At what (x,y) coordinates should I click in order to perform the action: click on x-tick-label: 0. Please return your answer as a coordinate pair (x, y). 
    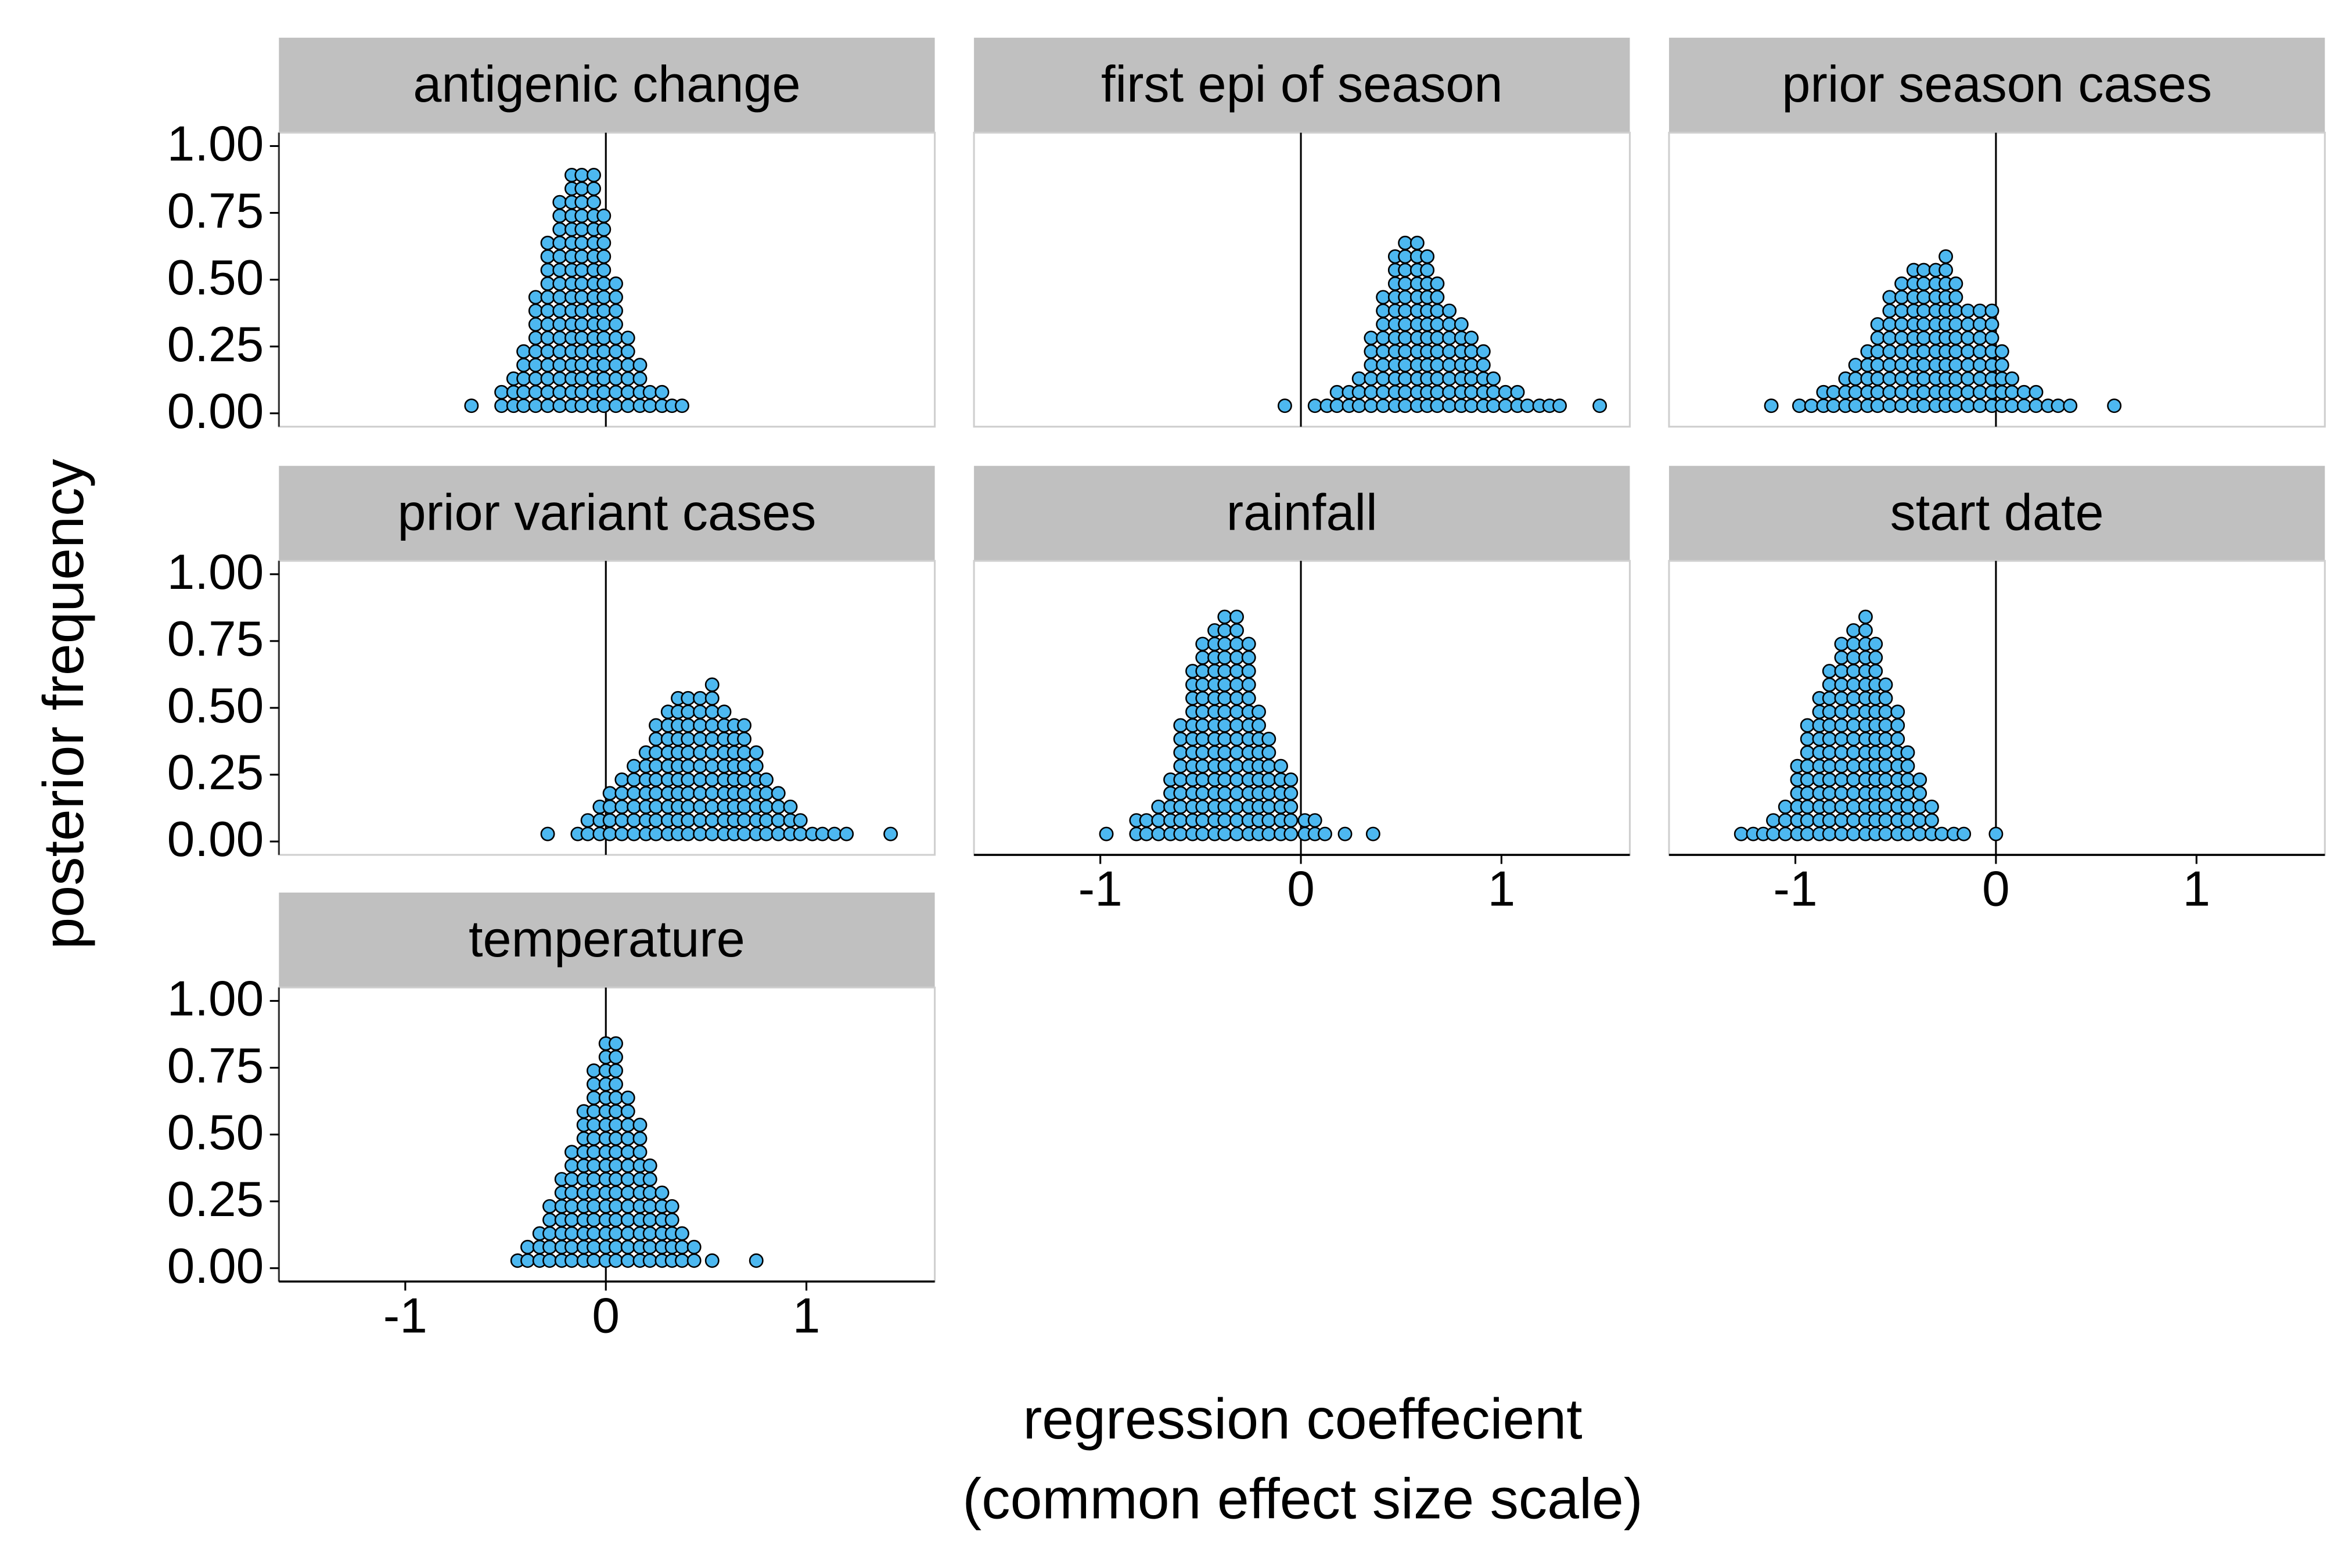
    Looking at the image, I should click on (606, 1315).